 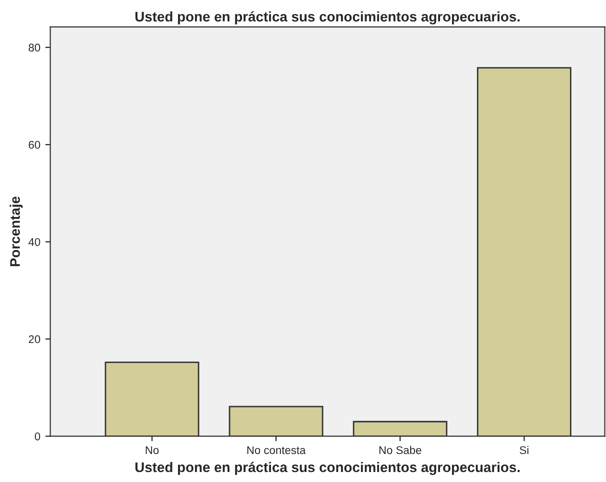 I want to click on chart-title: Usted pone en práctica sus conocimientos agropecuarios., so click(x=327, y=17).